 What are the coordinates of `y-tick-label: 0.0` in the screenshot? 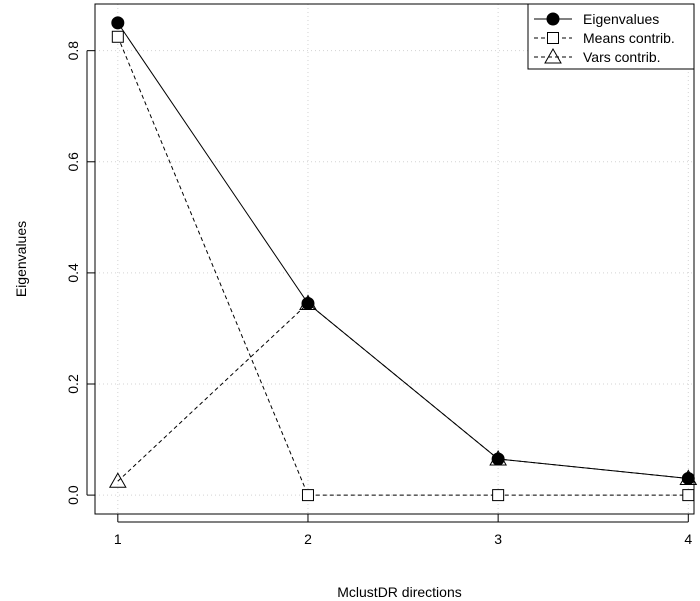 It's located at (73, 495).